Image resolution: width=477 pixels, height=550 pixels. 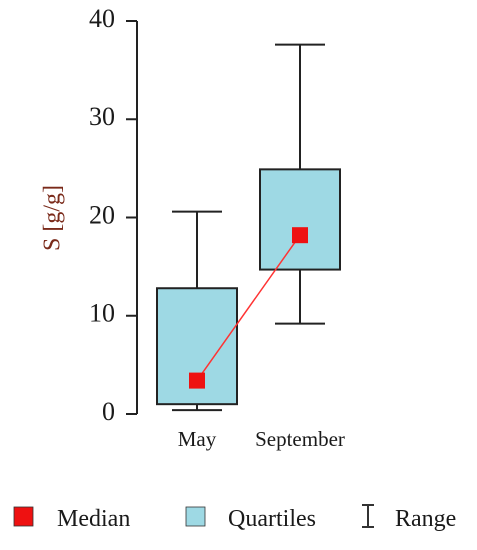 What do you see at coordinates (300, 219) in the screenshot?
I see `box-september` at bounding box center [300, 219].